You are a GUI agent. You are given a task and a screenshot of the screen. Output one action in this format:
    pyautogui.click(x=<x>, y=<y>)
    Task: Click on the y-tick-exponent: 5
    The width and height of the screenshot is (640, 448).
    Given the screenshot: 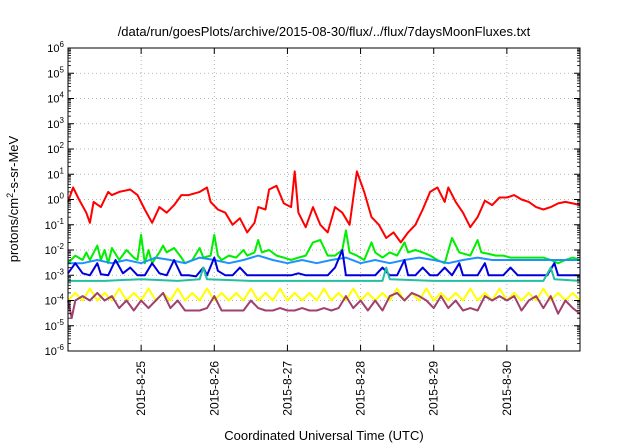 What is the action you would take?
    pyautogui.click(x=62, y=69)
    